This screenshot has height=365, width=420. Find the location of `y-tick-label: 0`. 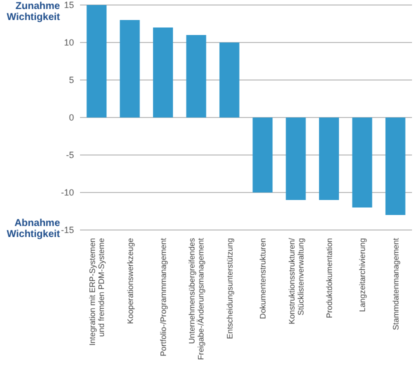

y-tick-label: 0 is located at coordinates (71, 117).